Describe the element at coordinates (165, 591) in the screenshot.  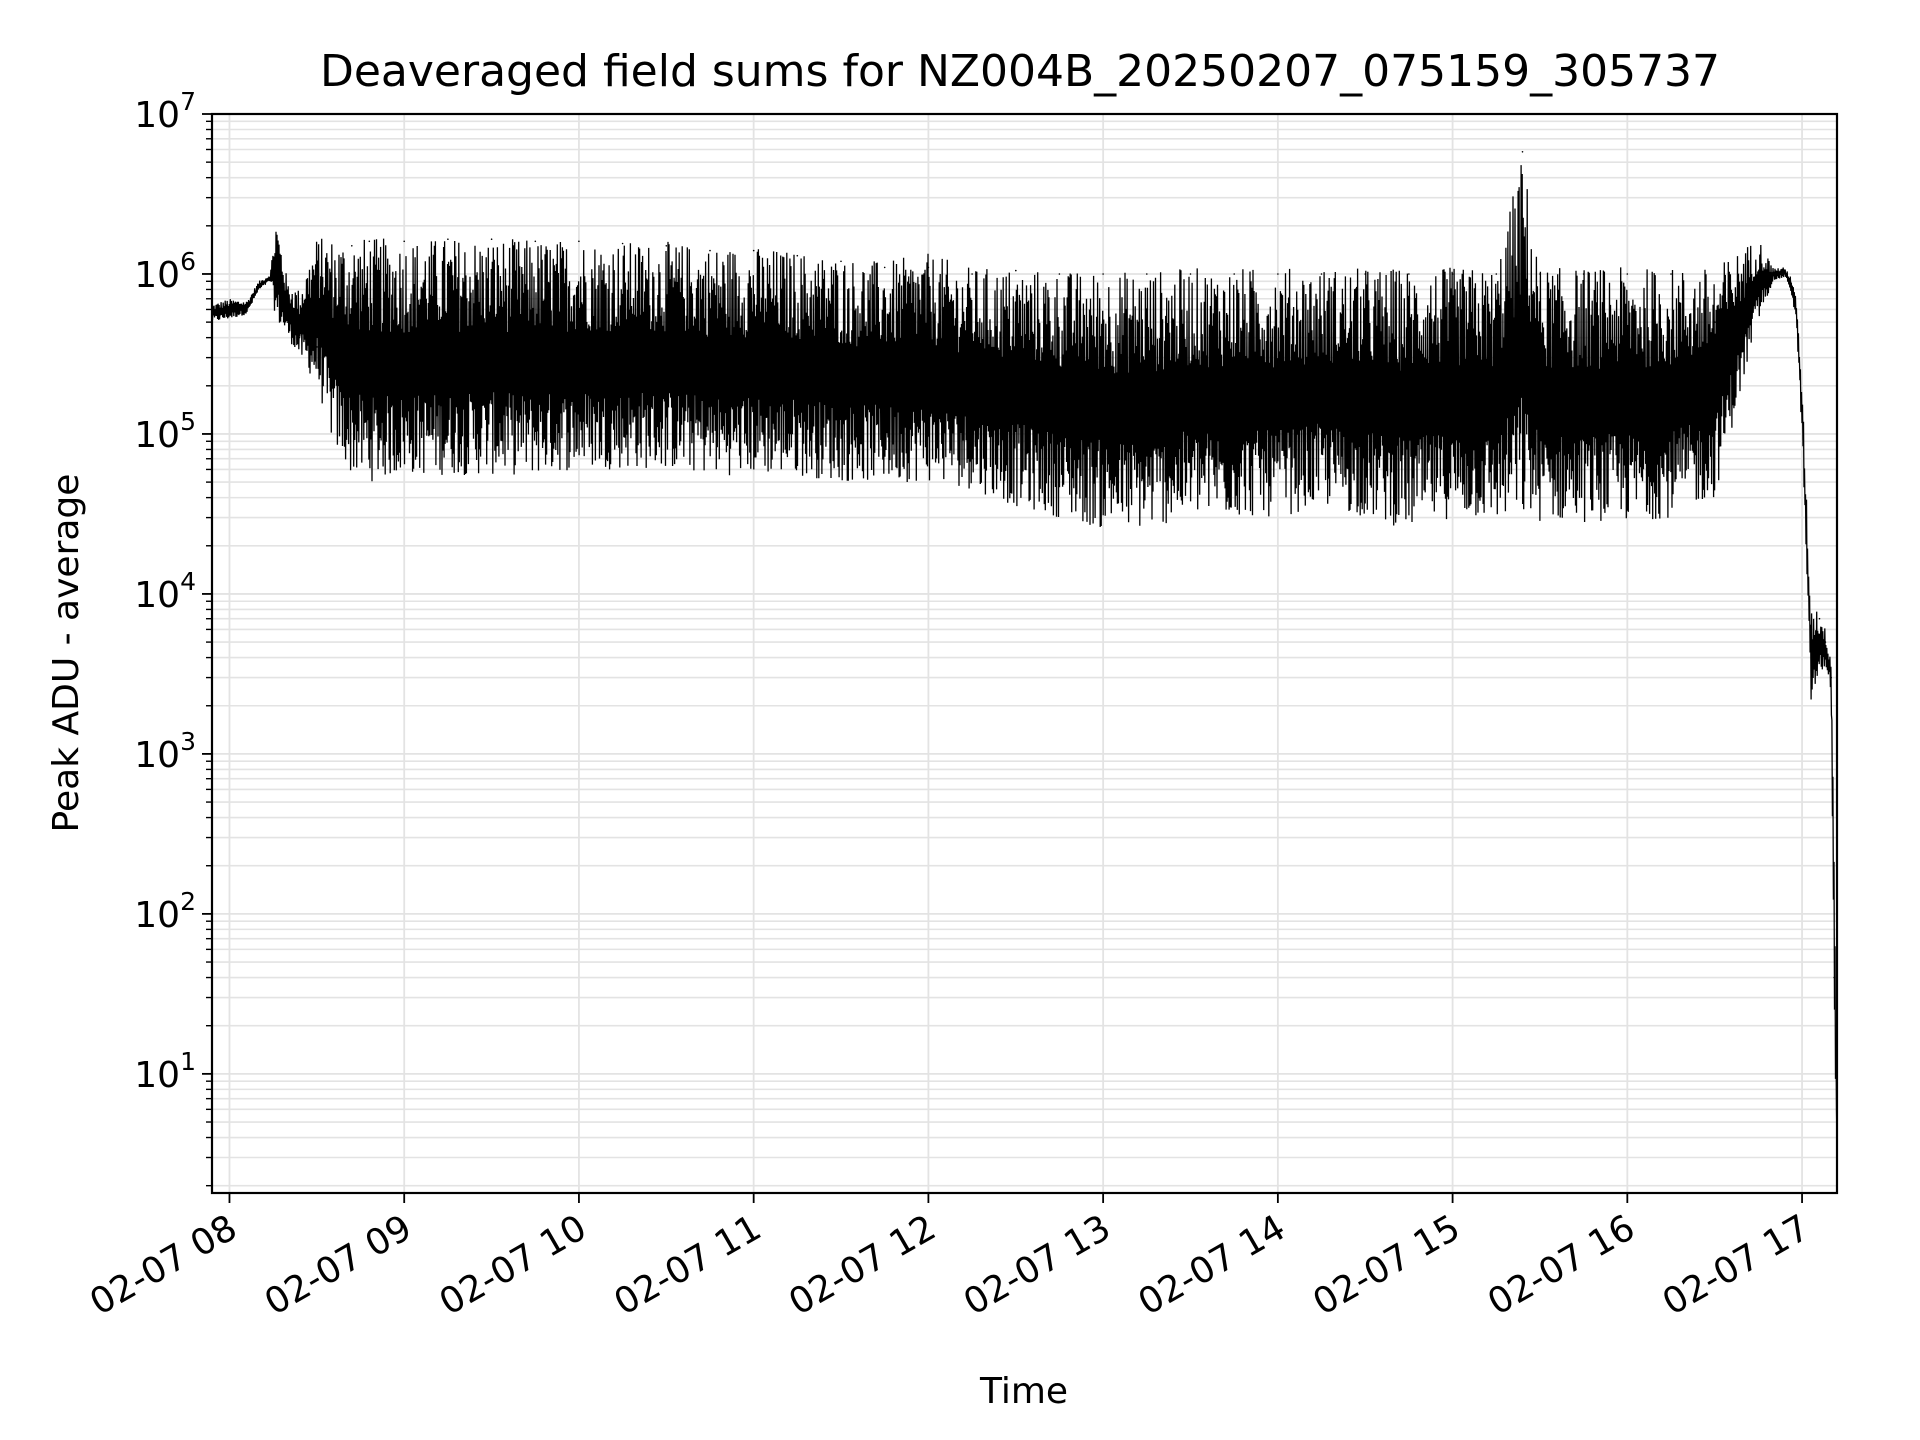
I see `y-tick-label: 10⁴` at that location.